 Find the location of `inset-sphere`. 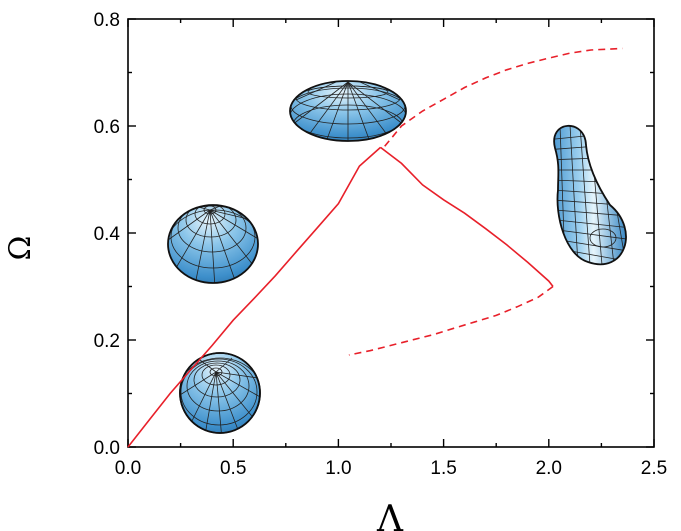

inset-sphere is located at coordinates (220, 393).